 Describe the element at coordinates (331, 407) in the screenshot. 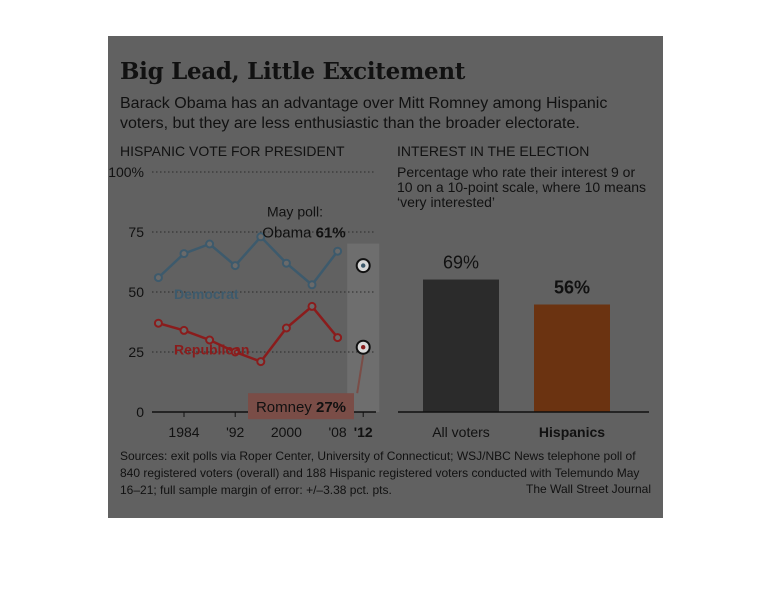

I see `romney-value: 27%` at that location.